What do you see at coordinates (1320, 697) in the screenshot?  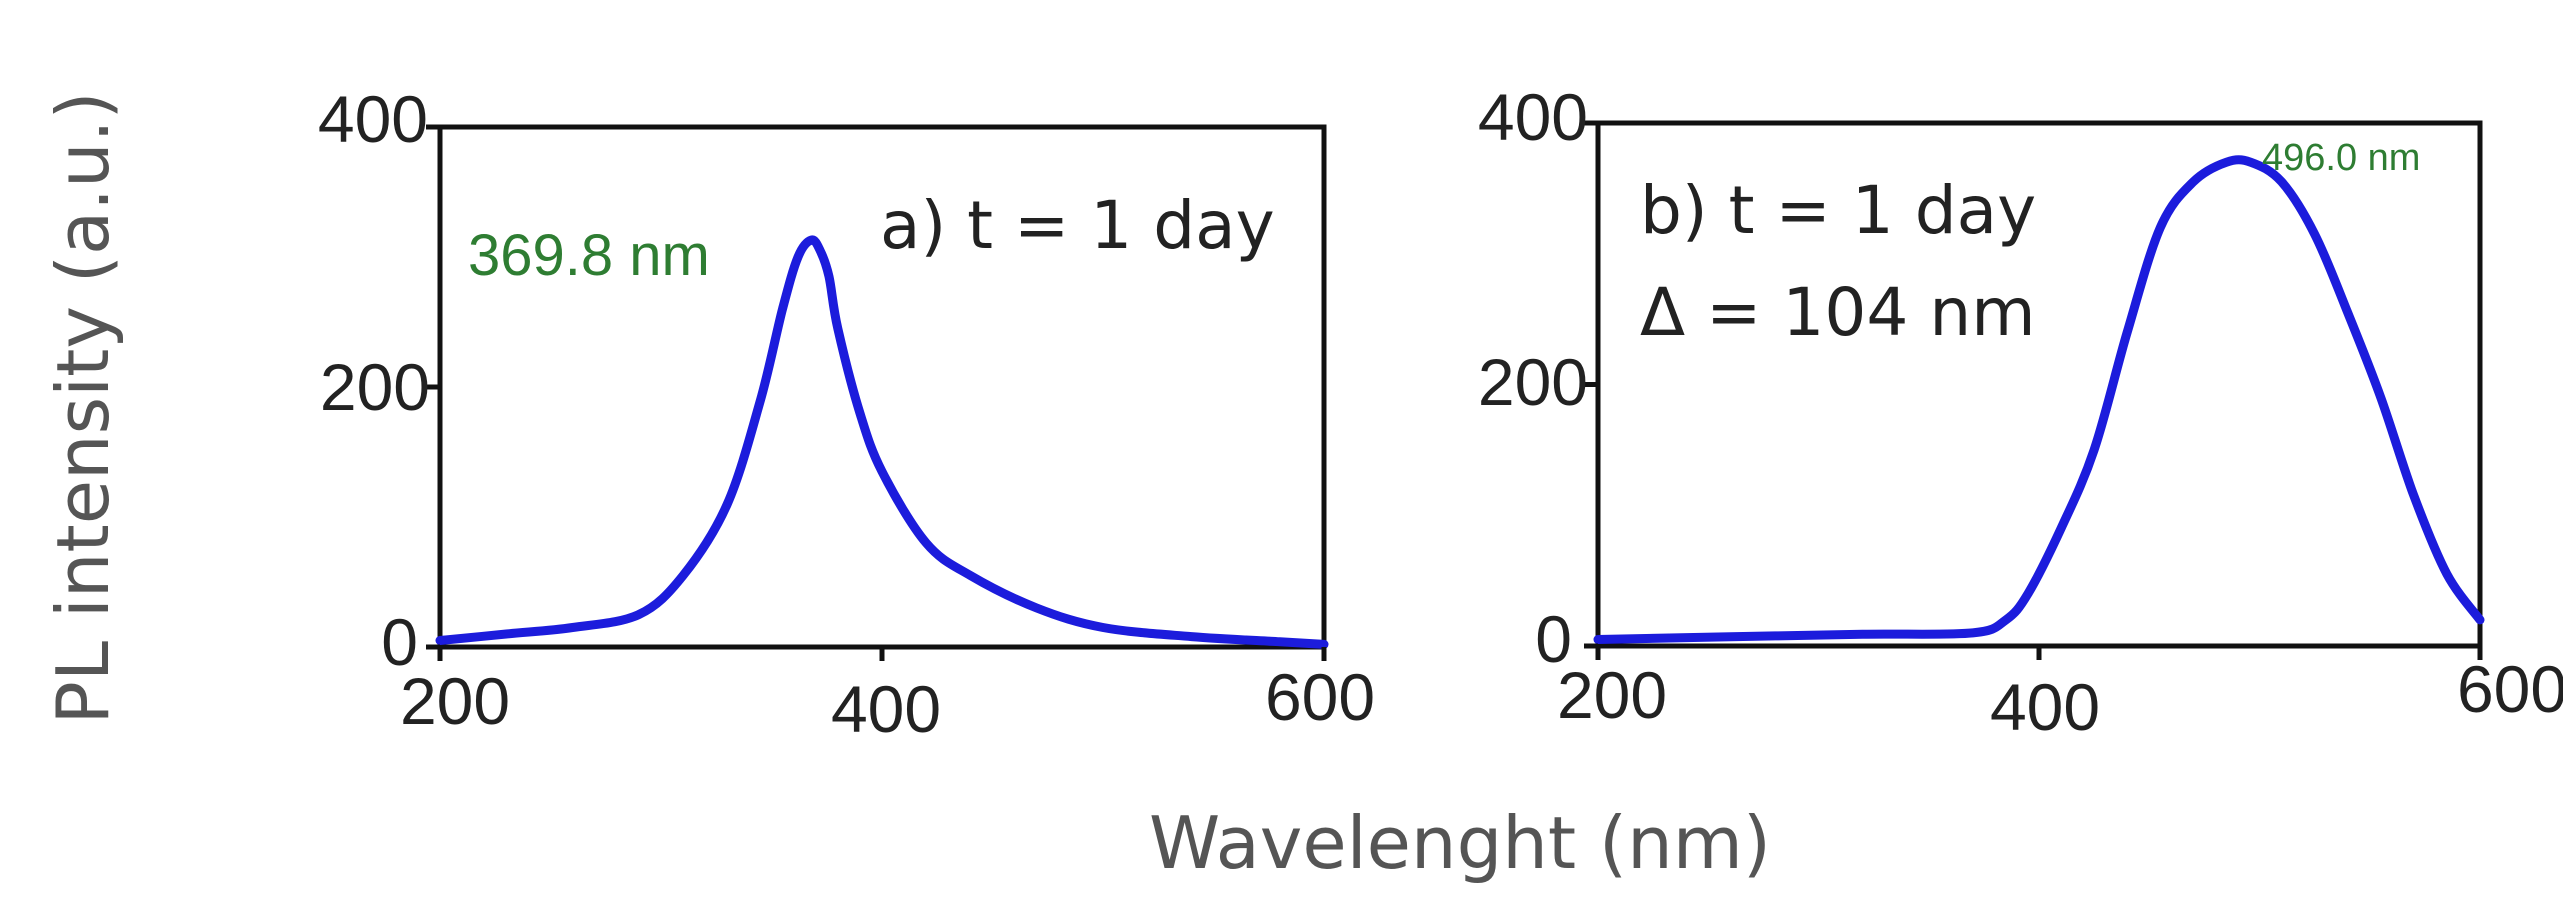 I see `panel-a-x-tick-label-600: 600` at bounding box center [1320, 697].